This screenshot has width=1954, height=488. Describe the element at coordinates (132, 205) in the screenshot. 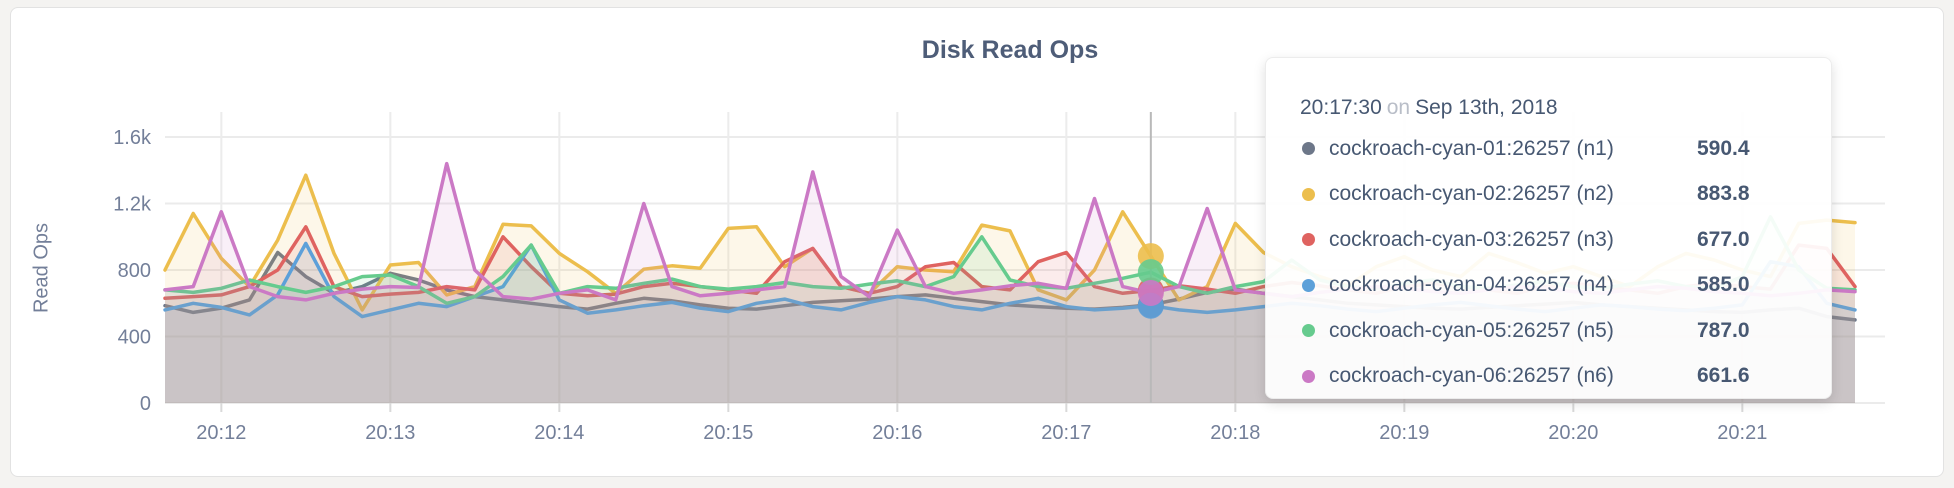

I see `y-tick-label: 1.2k` at that location.